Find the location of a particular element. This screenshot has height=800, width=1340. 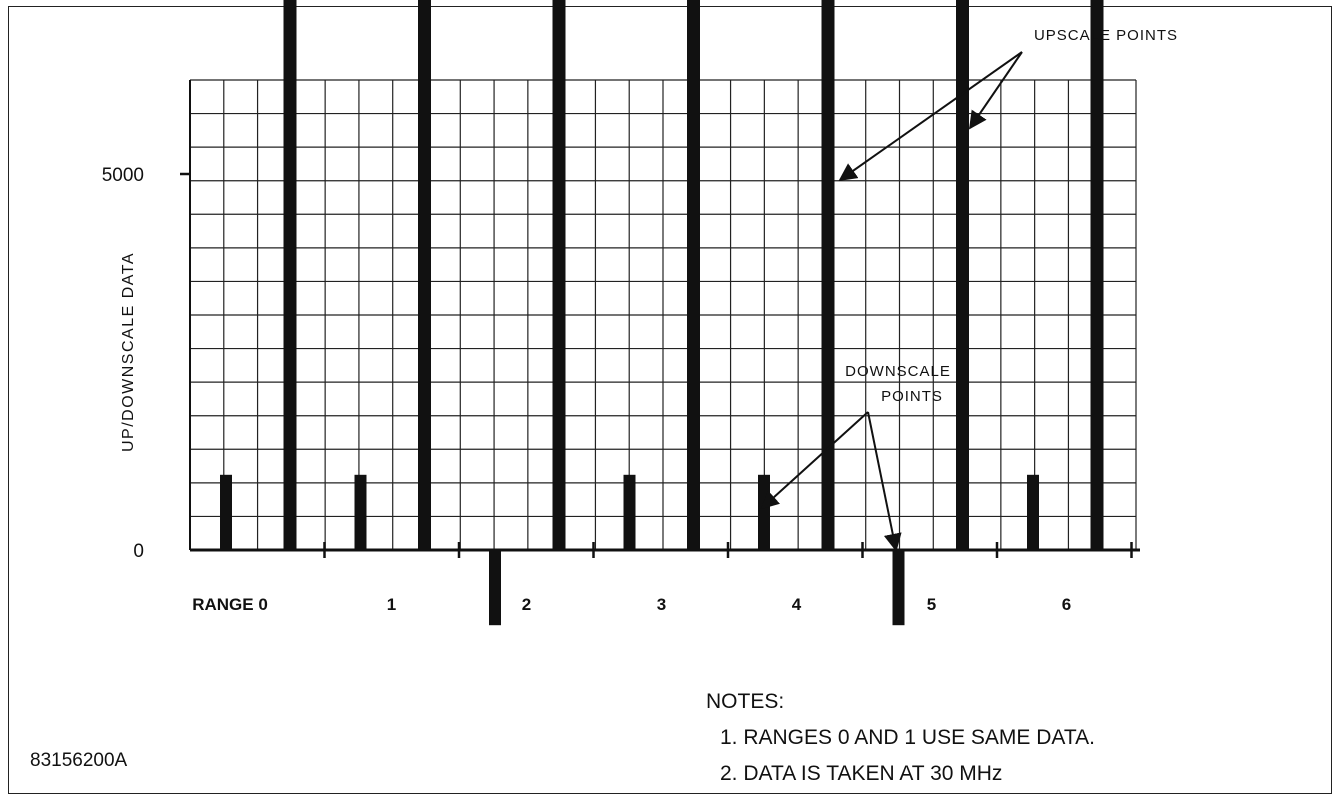

upscale-points-label: UPSCALE POINTS is located at coordinates (1106, 35).